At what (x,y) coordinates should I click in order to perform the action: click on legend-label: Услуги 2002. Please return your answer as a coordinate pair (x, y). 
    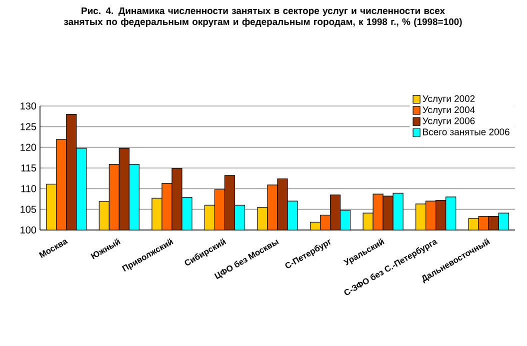
    Looking at the image, I should click on (448, 99).